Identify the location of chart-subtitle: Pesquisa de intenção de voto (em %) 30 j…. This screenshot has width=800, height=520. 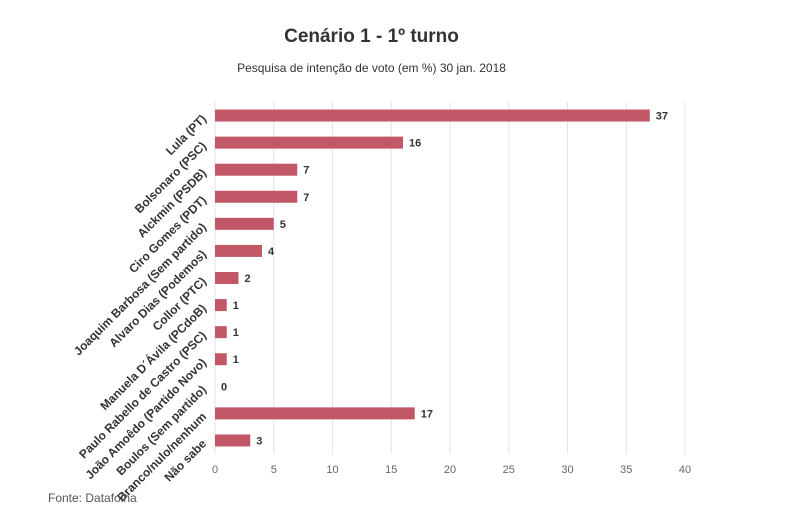
(371, 68).